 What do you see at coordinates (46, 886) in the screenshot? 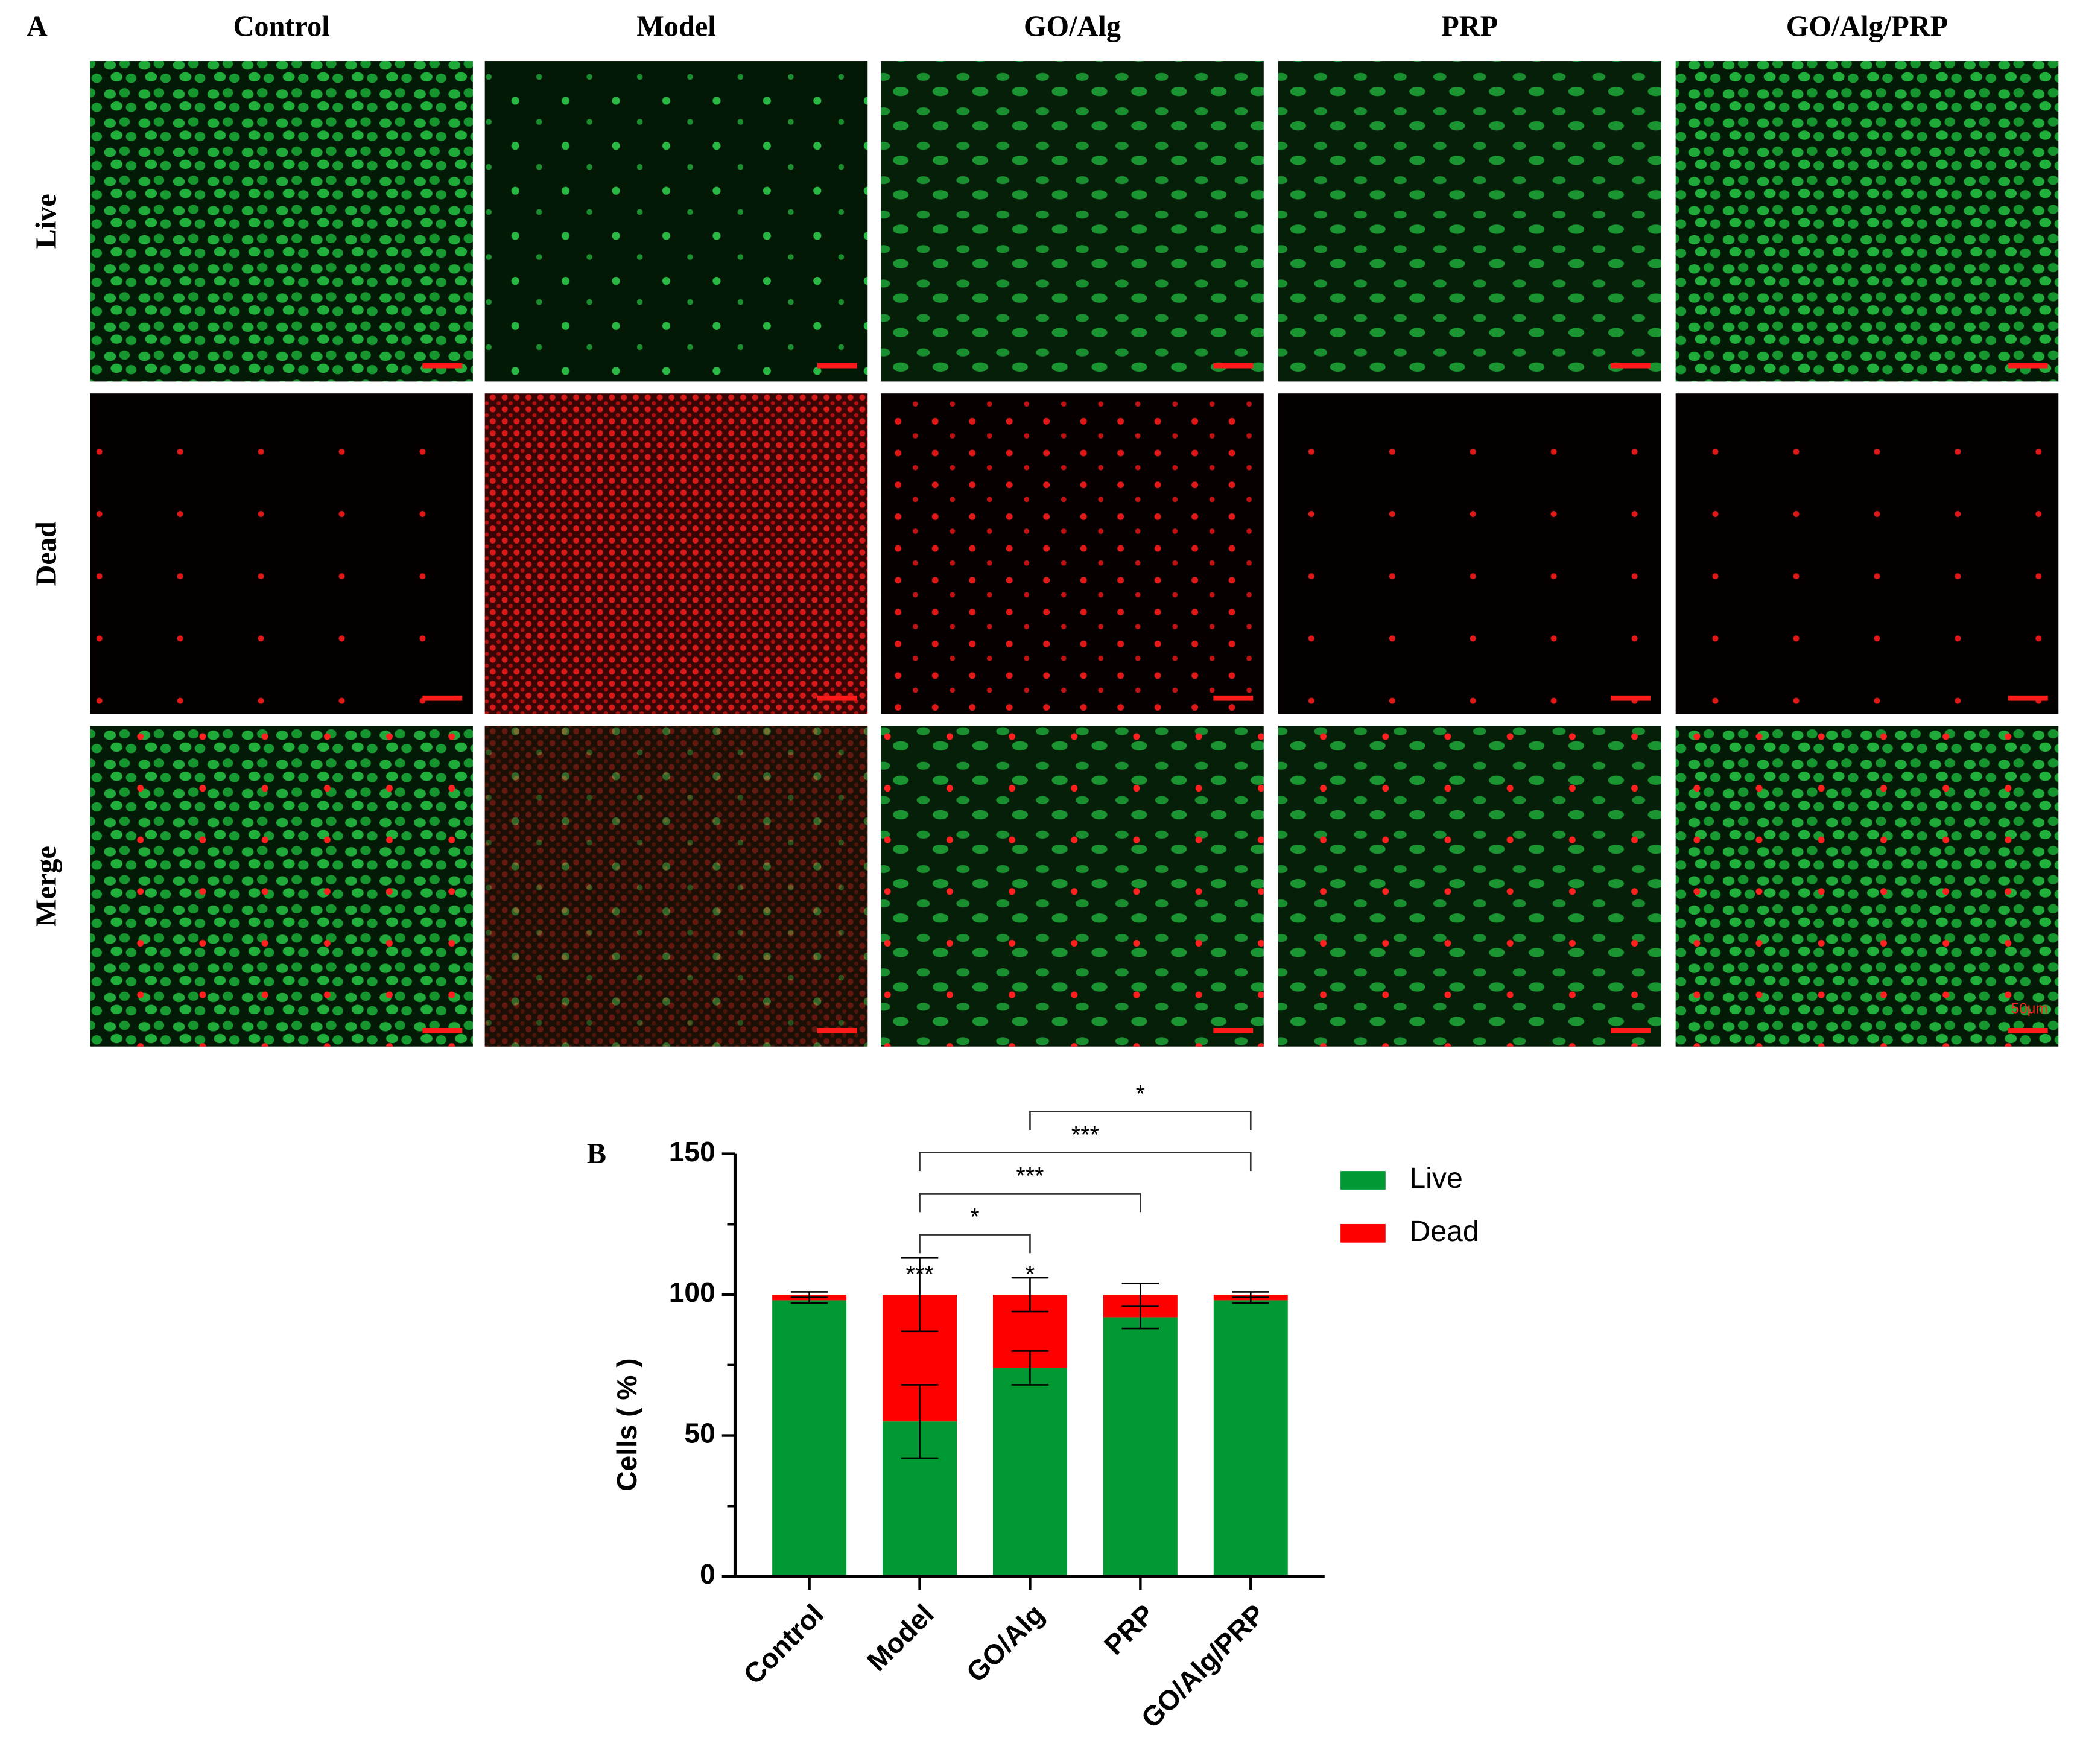
I see `row-label: Merge` at bounding box center [46, 886].